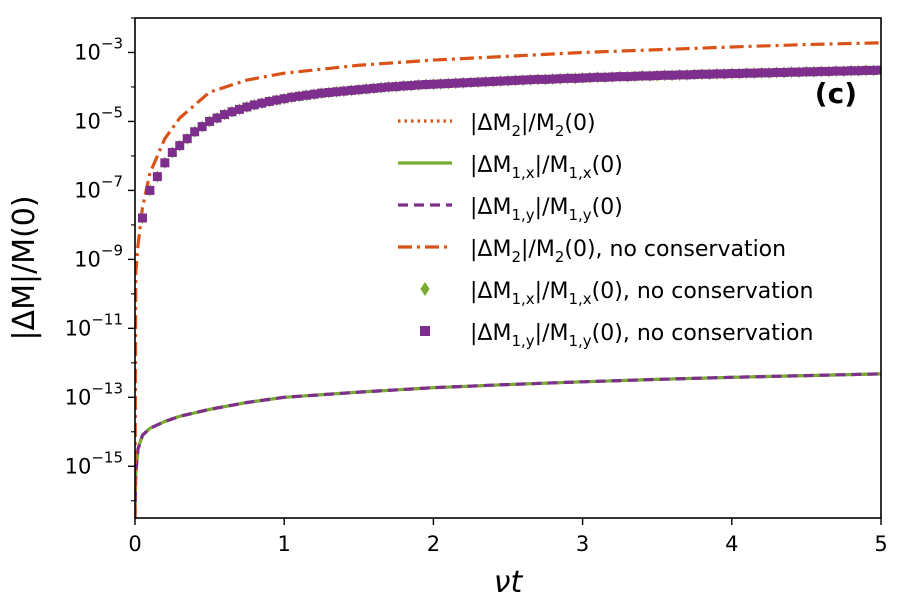 This screenshot has width=900, height=600. I want to click on legend-label-5: |ΔM1,y|/M1,y(0), no conservation, so click(641, 335).